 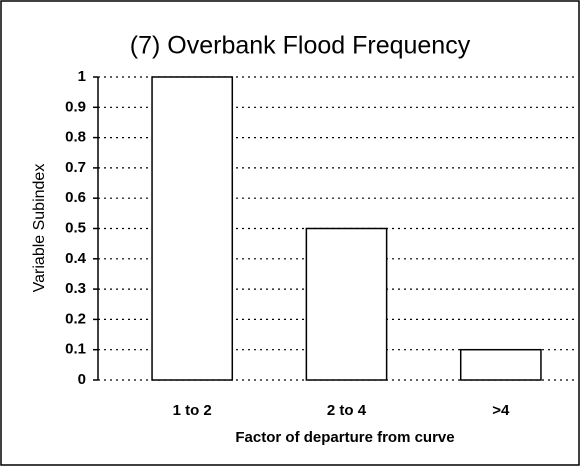 I want to click on y-tick-label: 0.8, so click(x=75, y=137).